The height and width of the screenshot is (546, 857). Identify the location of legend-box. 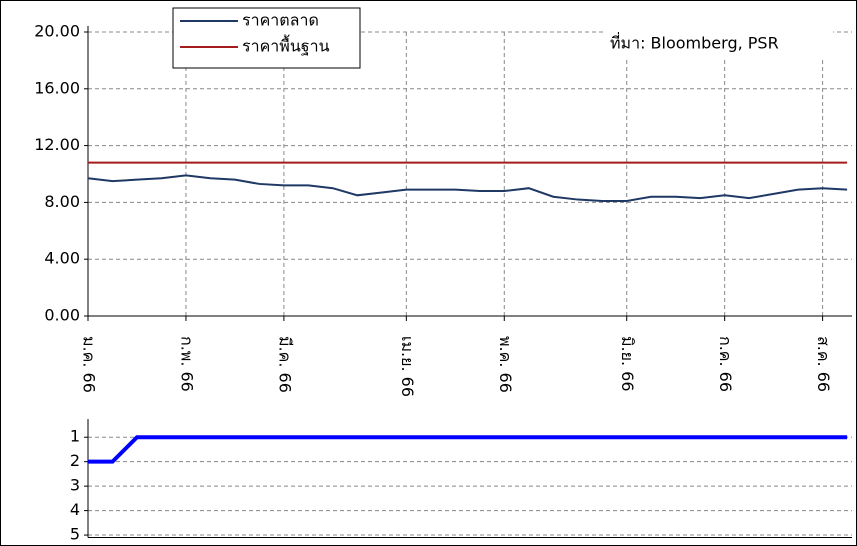
(266, 38).